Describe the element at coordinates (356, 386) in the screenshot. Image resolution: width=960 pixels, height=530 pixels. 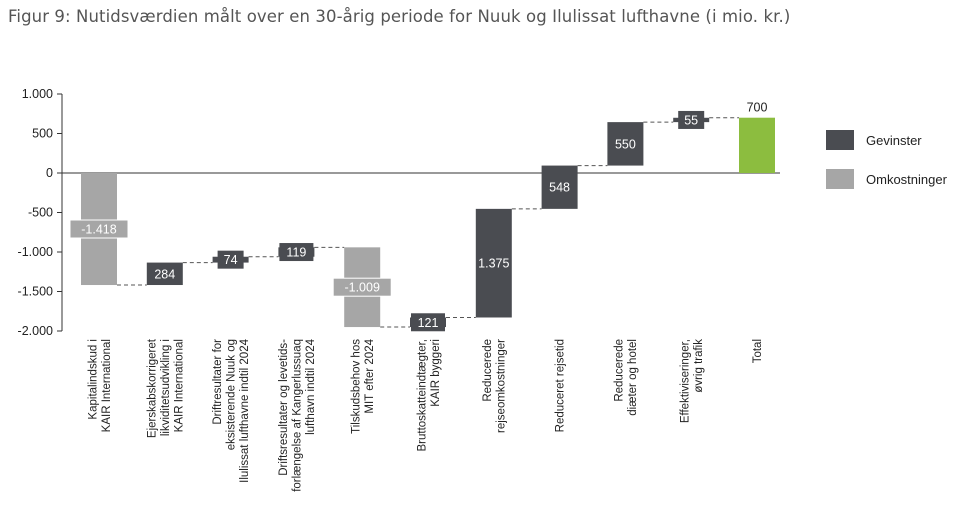
I see `x-category-label-line: Tilskudsbehov hos` at that location.